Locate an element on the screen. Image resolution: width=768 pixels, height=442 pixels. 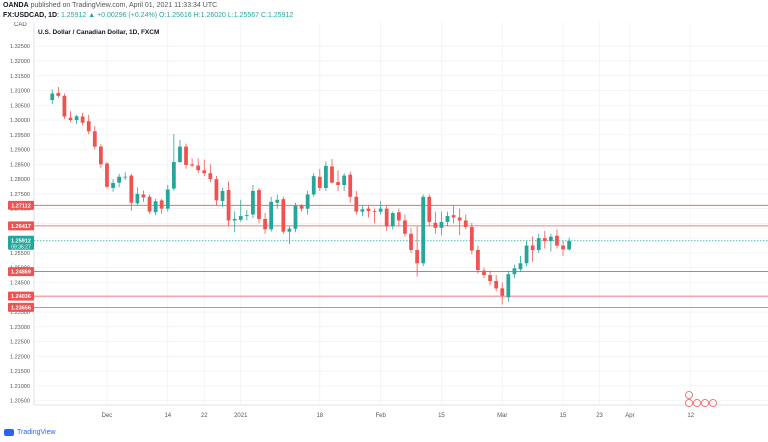
countdown-label: 09:36:27 is located at coordinates (21, 247).